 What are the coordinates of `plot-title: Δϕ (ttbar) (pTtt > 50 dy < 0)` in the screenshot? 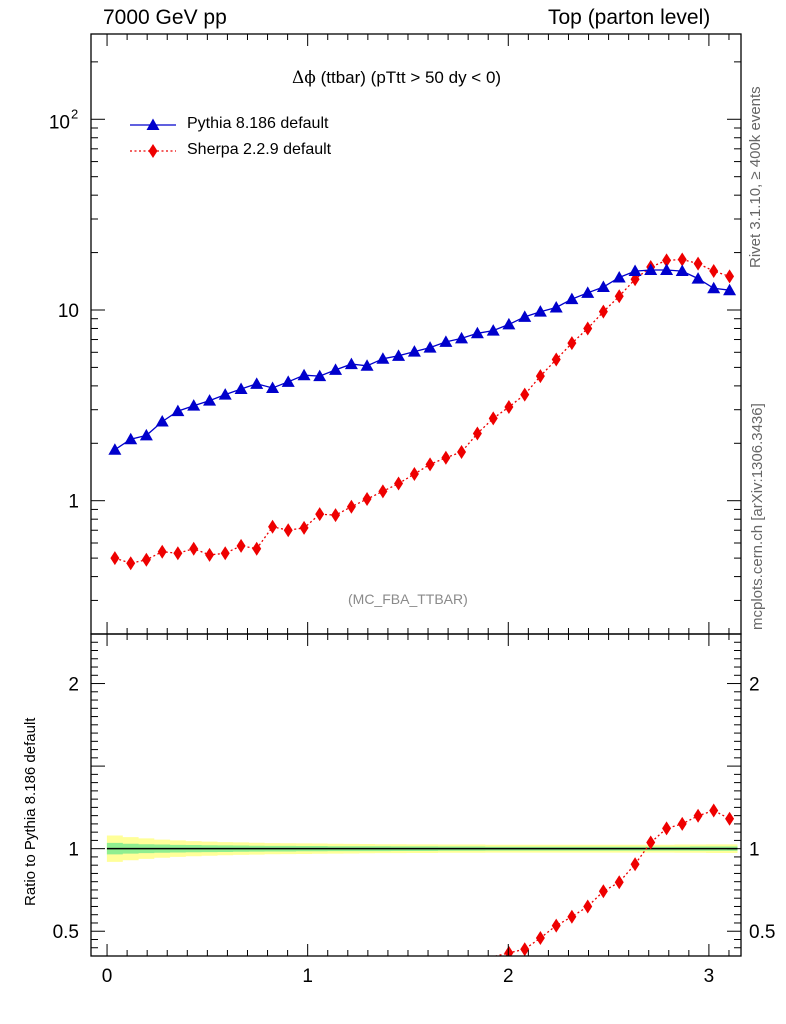 It's located at (396, 78).